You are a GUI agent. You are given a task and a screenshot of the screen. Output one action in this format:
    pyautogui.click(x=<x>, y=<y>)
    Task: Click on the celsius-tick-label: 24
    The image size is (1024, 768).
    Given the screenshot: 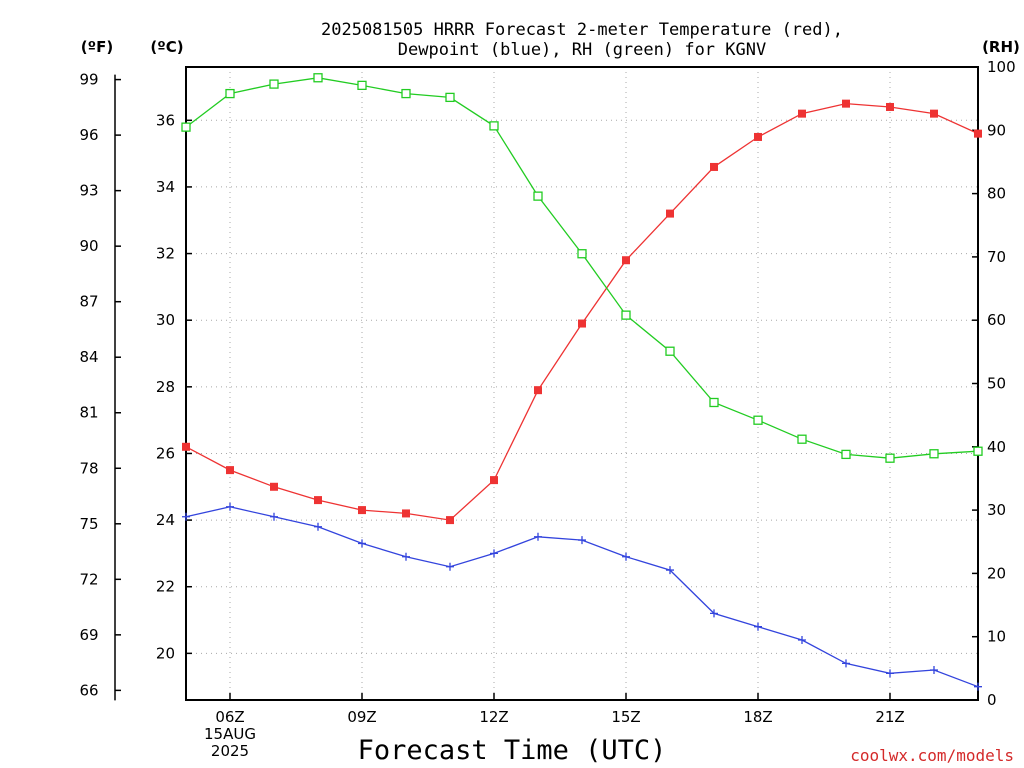 What is the action you would take?
    pyautogui.click(x=165, y=520)
    